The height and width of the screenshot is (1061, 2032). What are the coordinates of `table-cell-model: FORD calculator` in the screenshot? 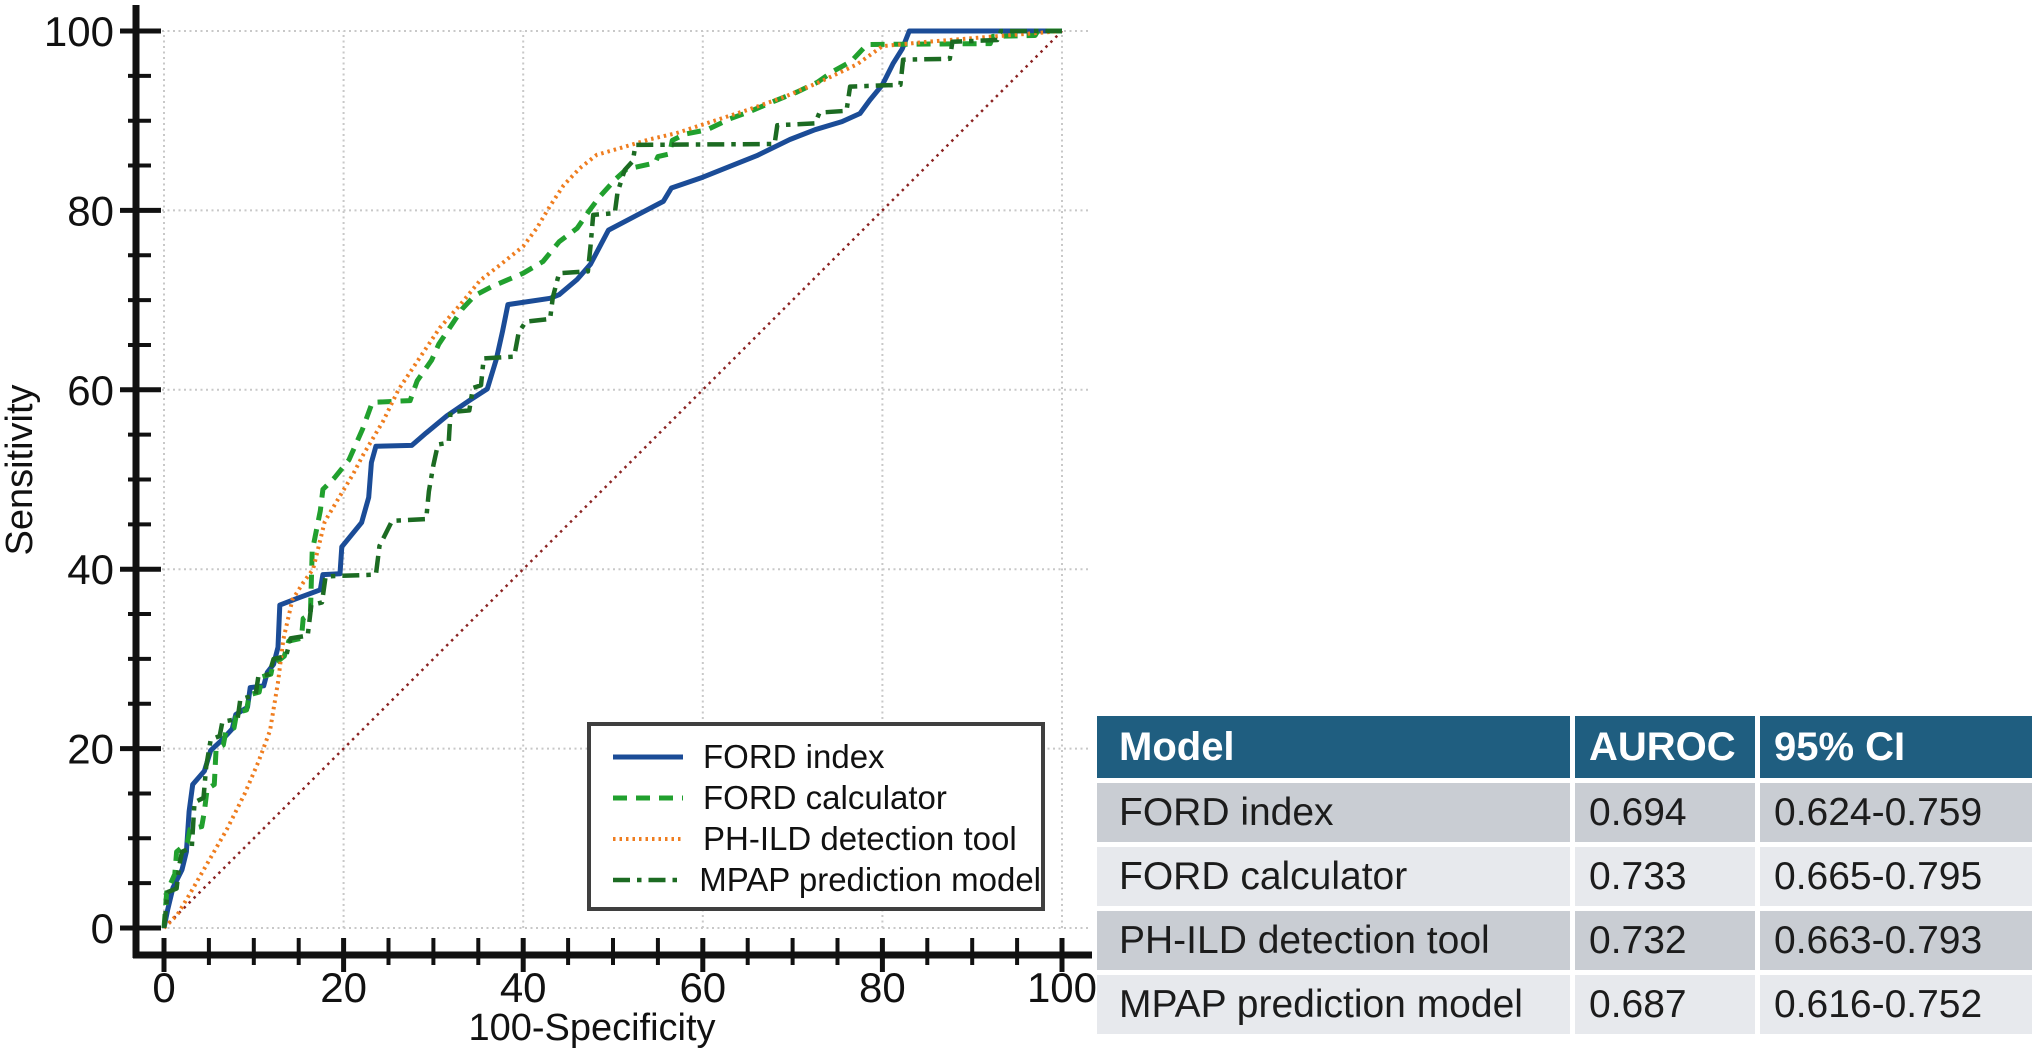 It's located at (1333, 876).